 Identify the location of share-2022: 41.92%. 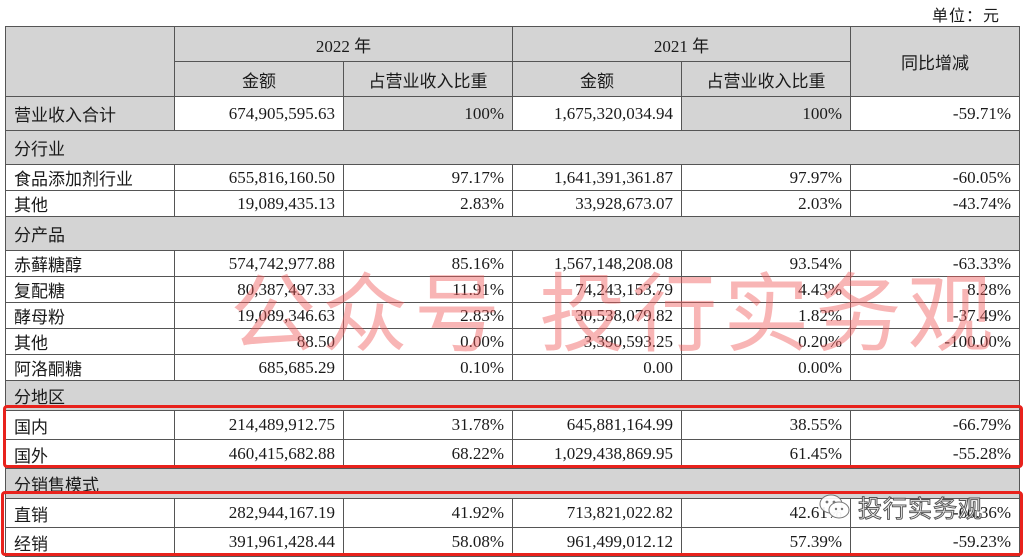
(428, 513).